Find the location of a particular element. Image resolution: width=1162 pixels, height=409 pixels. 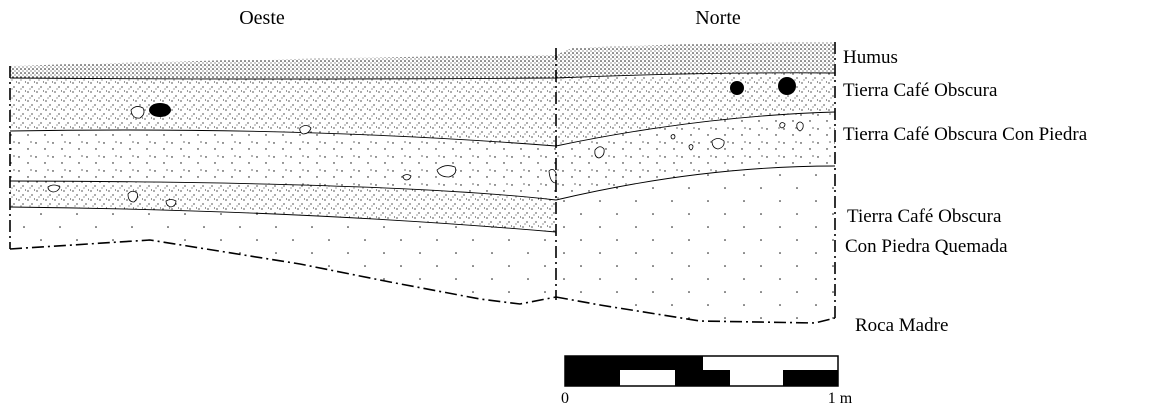

humus-layer-west is located at coordinates (283, 67).